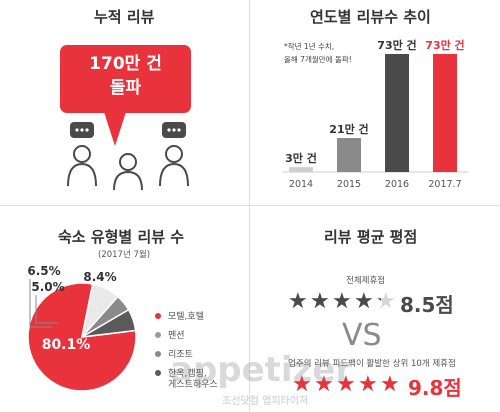 The width and height of the screenshot is (500, 412). Describe the element at coordinates (370, 17) in the screenshot. I see `yearly-title: 연도별 리뷰수 추이` at that location.